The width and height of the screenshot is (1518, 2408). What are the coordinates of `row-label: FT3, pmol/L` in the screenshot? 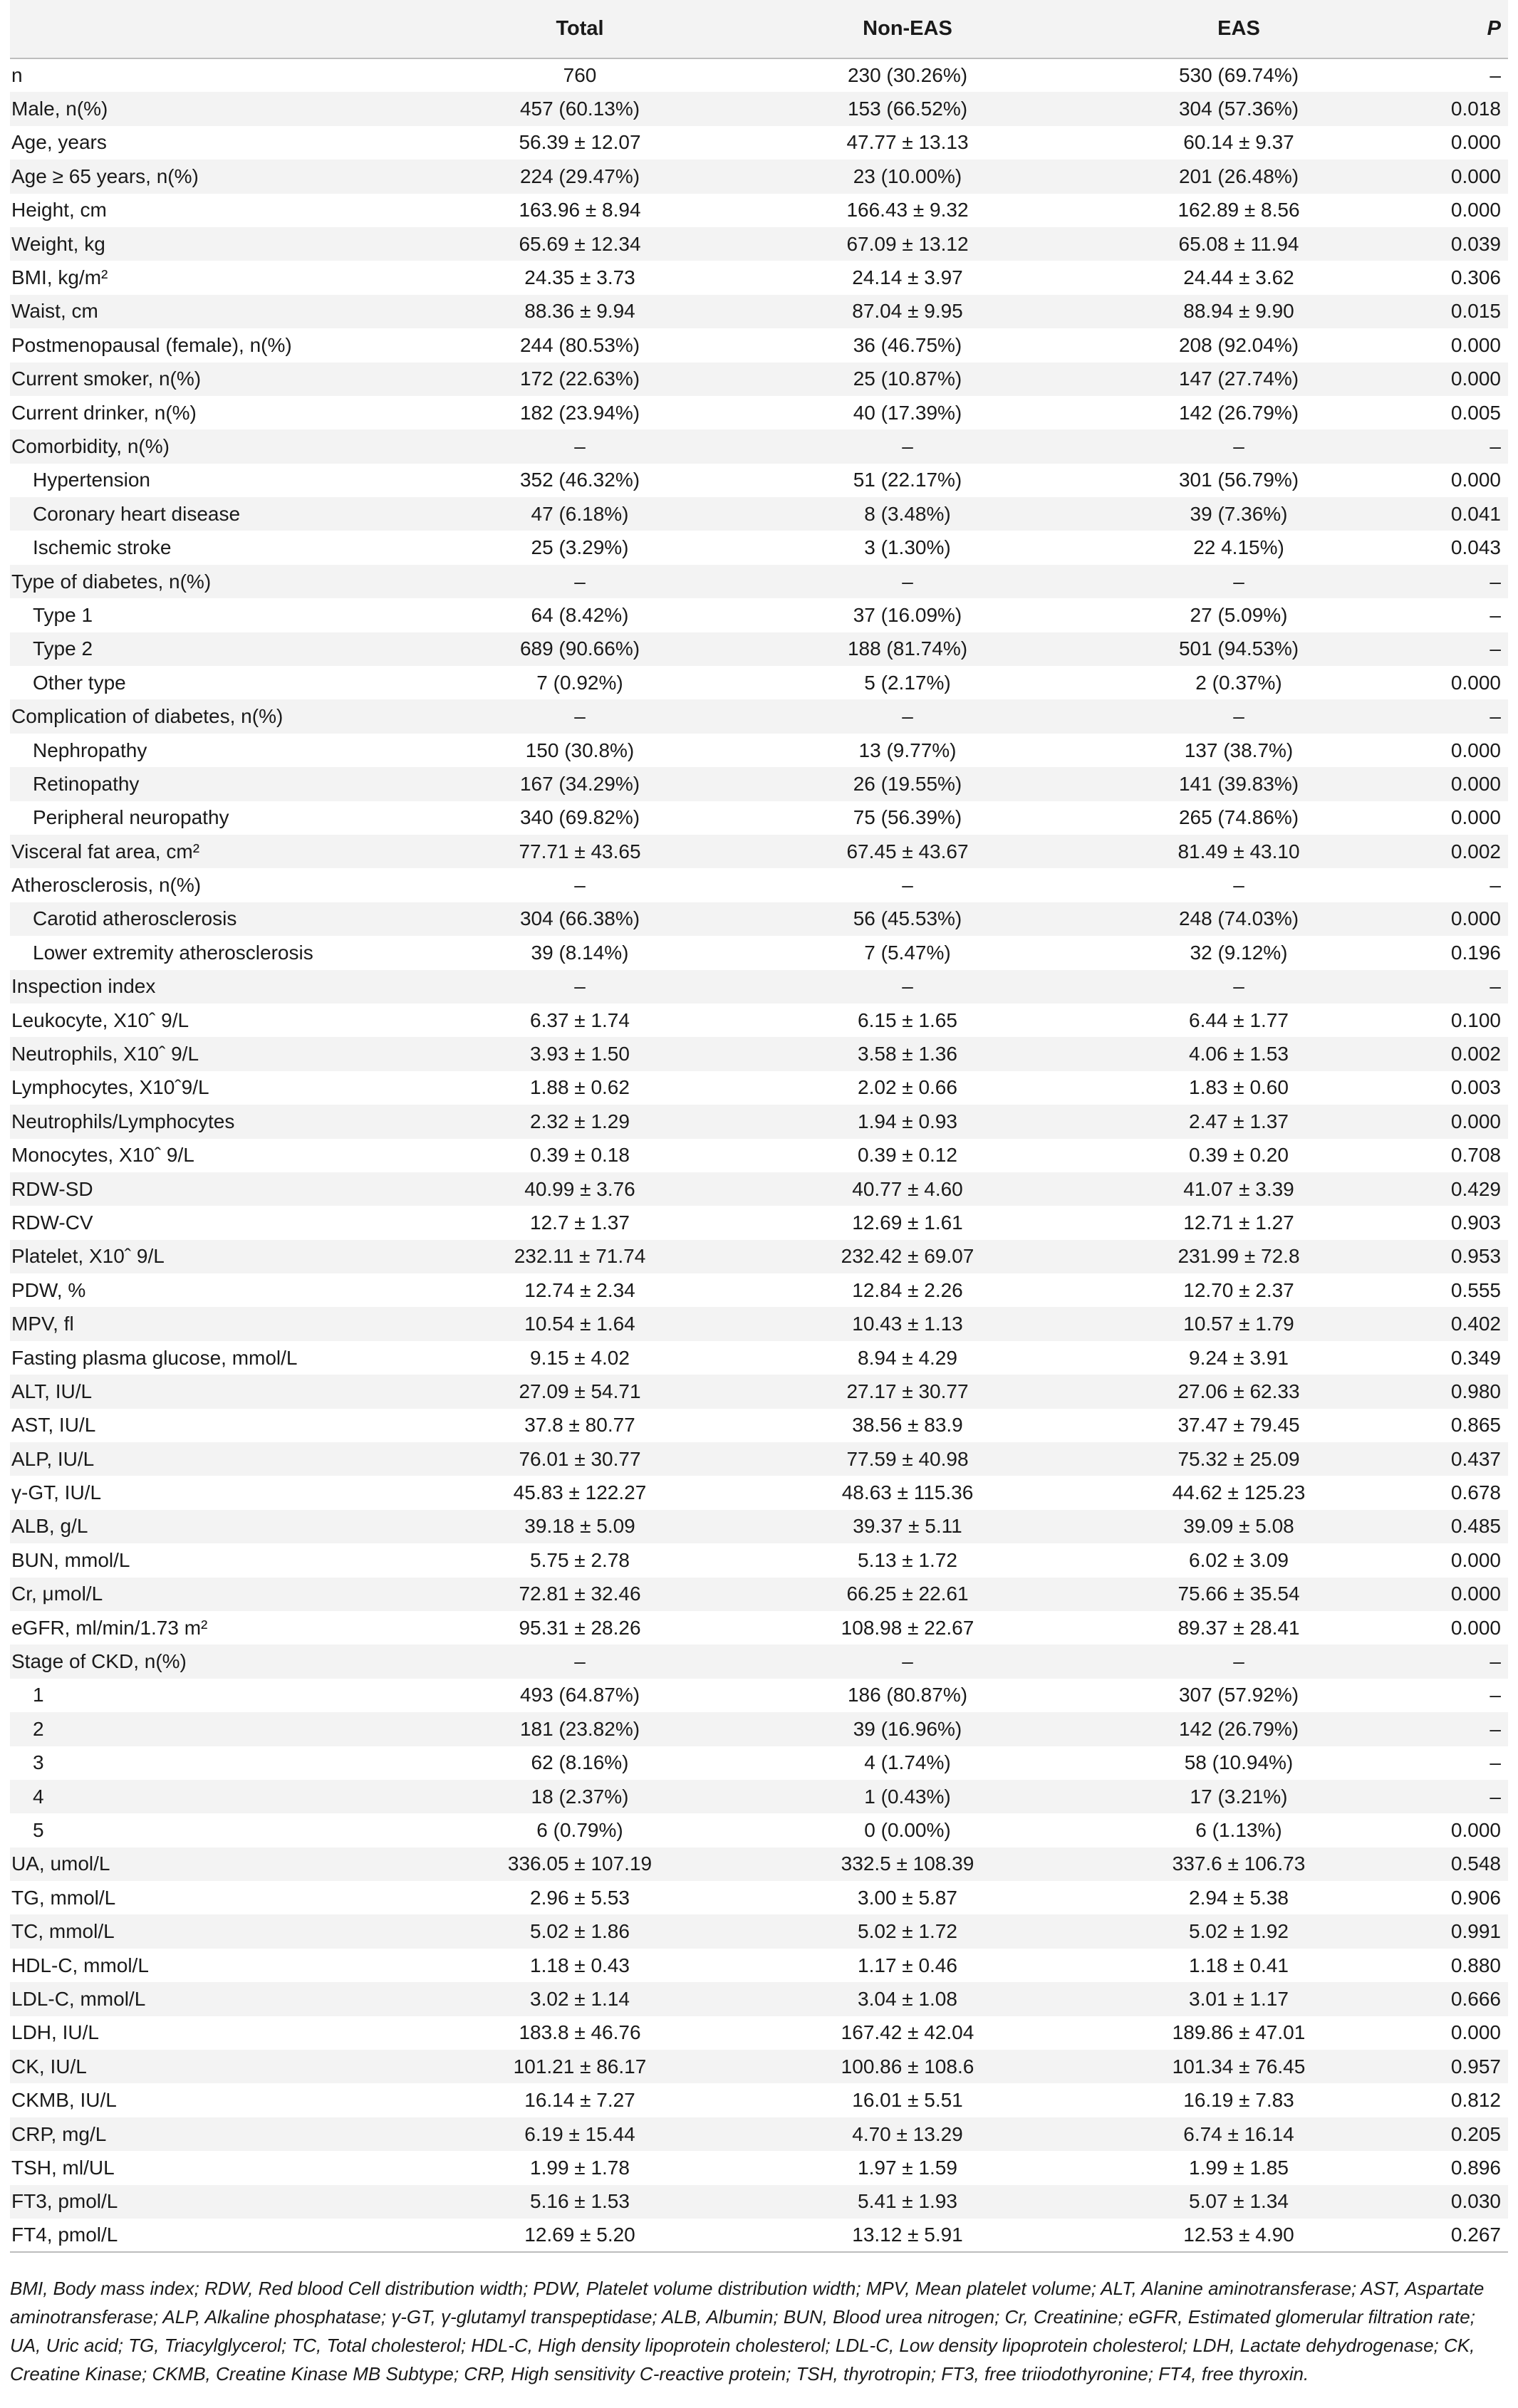 It's located at (64, 2201).